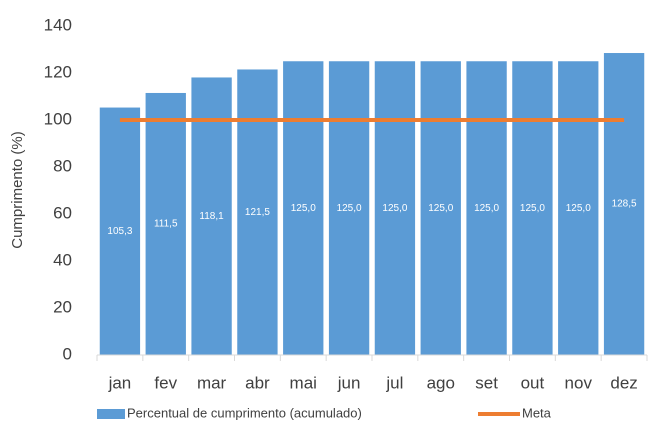 The image size is (653, 426). Describe the element at coordinates (62, 212) in the screenshot. I see `y-tick-label: 60` at that location.